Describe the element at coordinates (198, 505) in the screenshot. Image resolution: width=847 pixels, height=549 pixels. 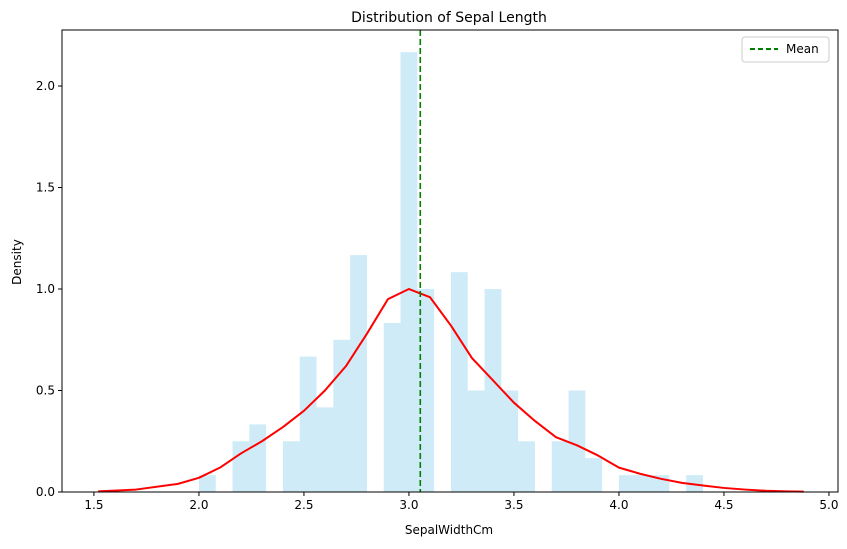
I see `x-tick-label: 2.0` at that location.